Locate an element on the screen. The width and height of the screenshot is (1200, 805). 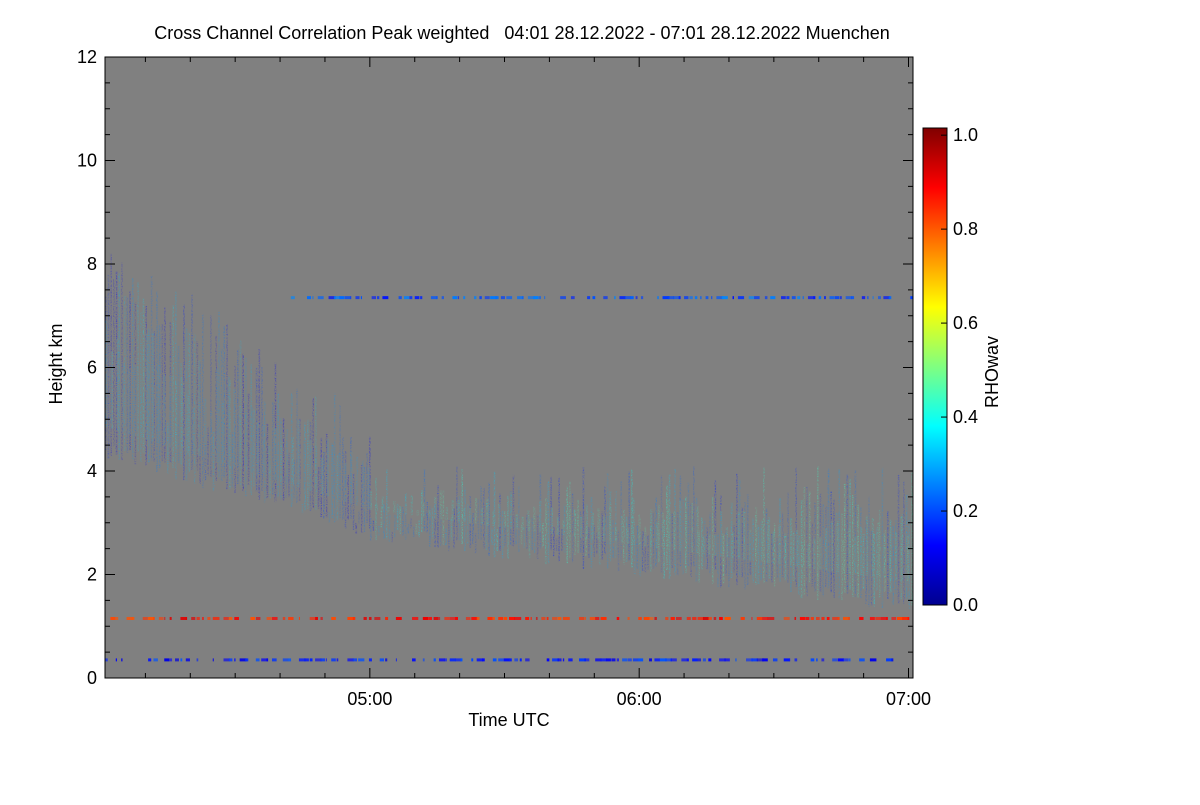
colorbar-tick-label: 0.0 is located at coordinates (965, 605).